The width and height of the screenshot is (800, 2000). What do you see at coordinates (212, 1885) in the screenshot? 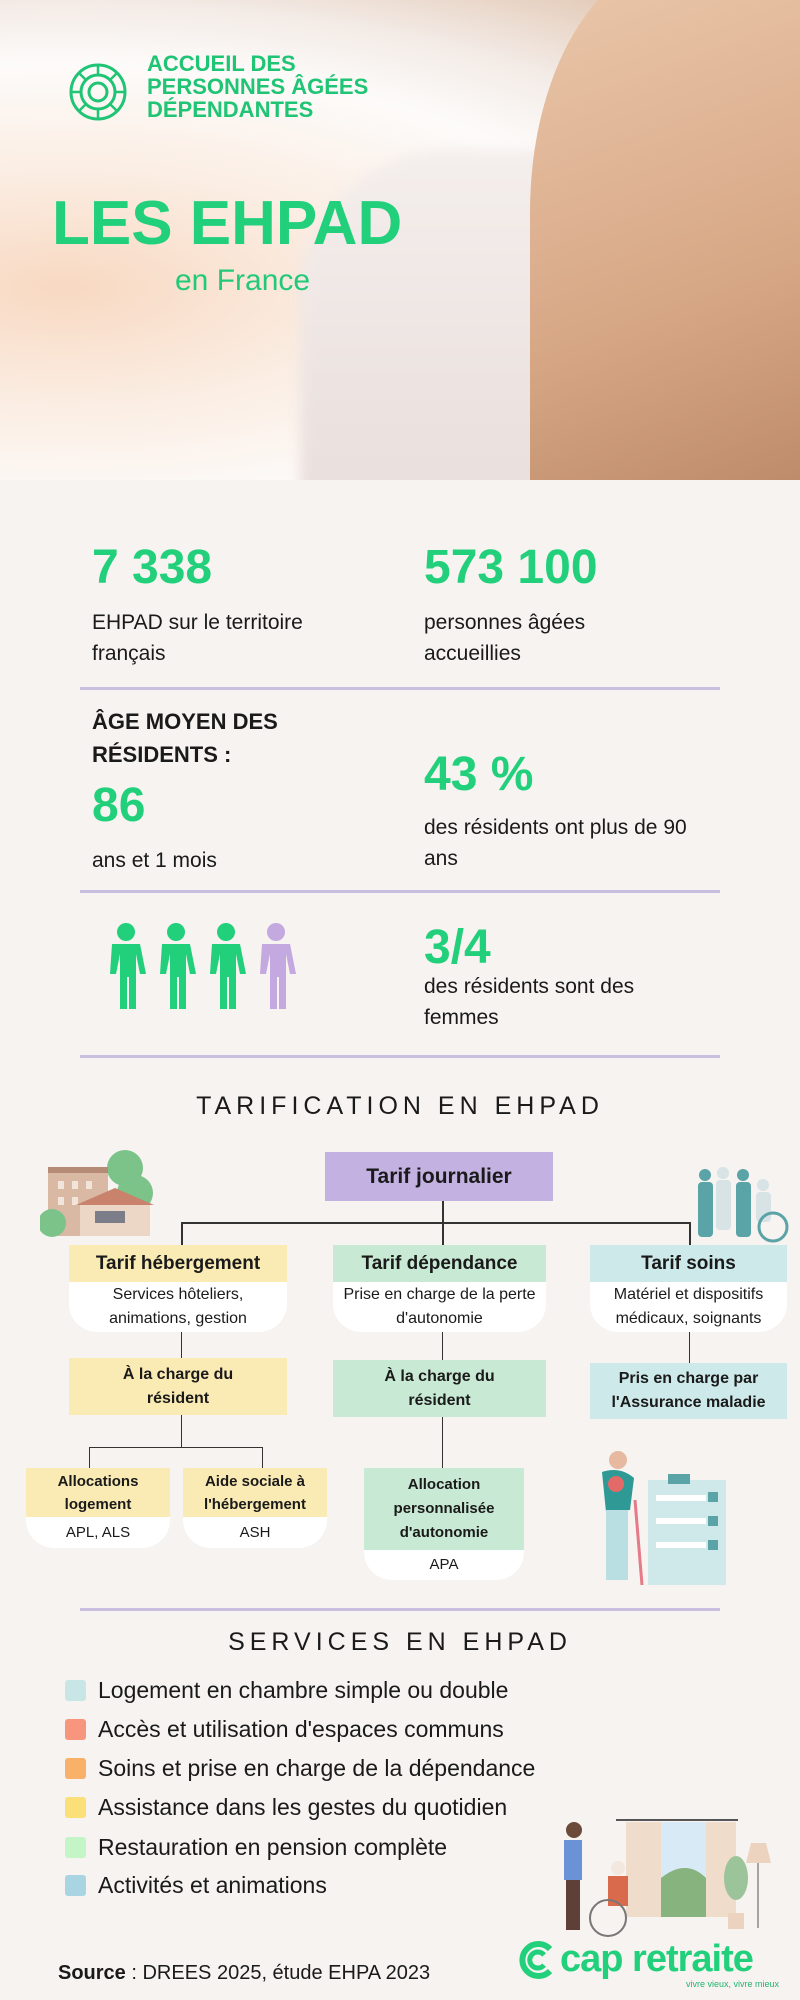
I see `service-label: Activités et animations` at bounding box center [212, 1885].